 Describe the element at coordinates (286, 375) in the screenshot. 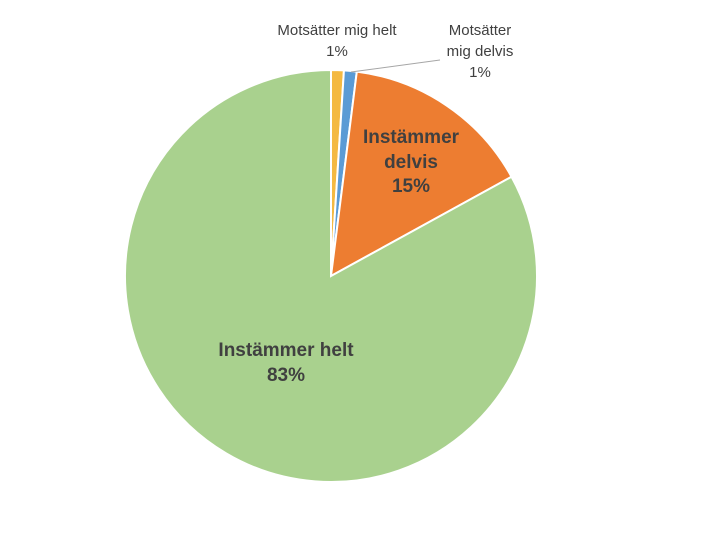

I see `value-label: 83%` at that location.